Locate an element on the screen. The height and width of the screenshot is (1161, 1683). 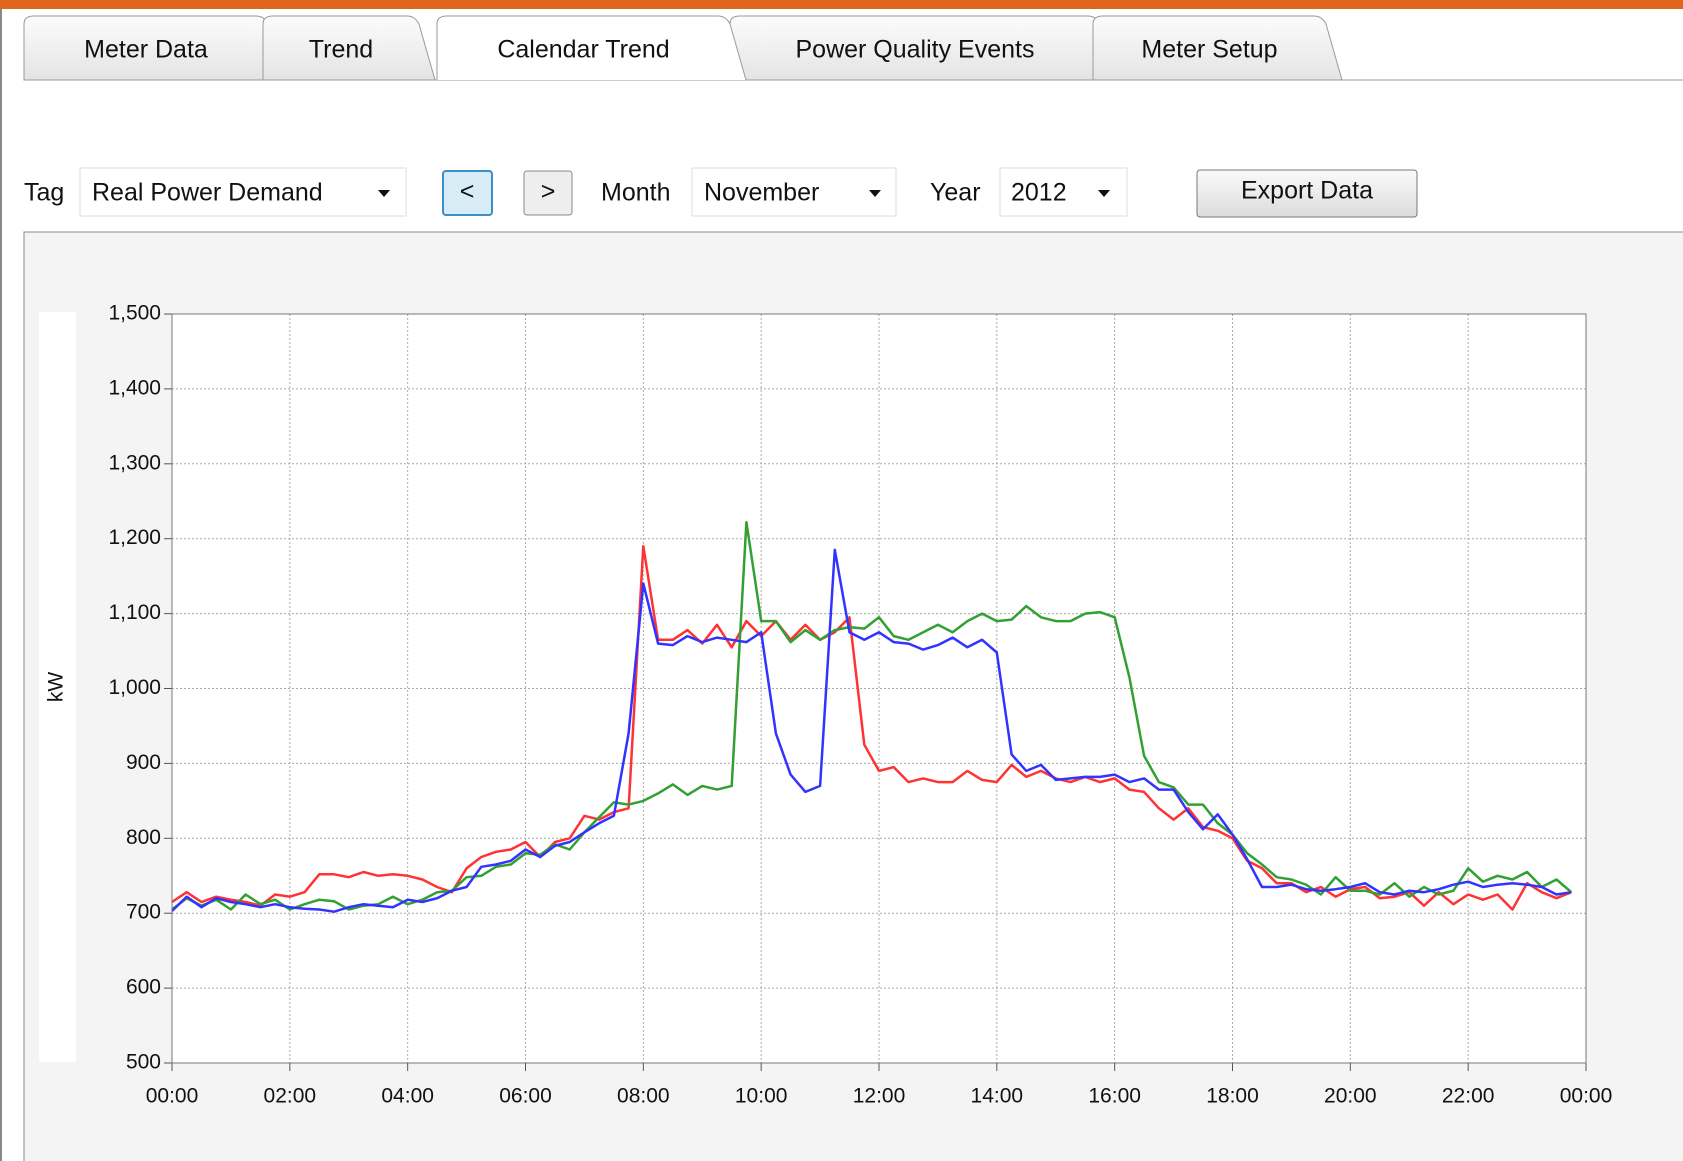
y-tick-label: 800 is located at coordinates (143, 837).